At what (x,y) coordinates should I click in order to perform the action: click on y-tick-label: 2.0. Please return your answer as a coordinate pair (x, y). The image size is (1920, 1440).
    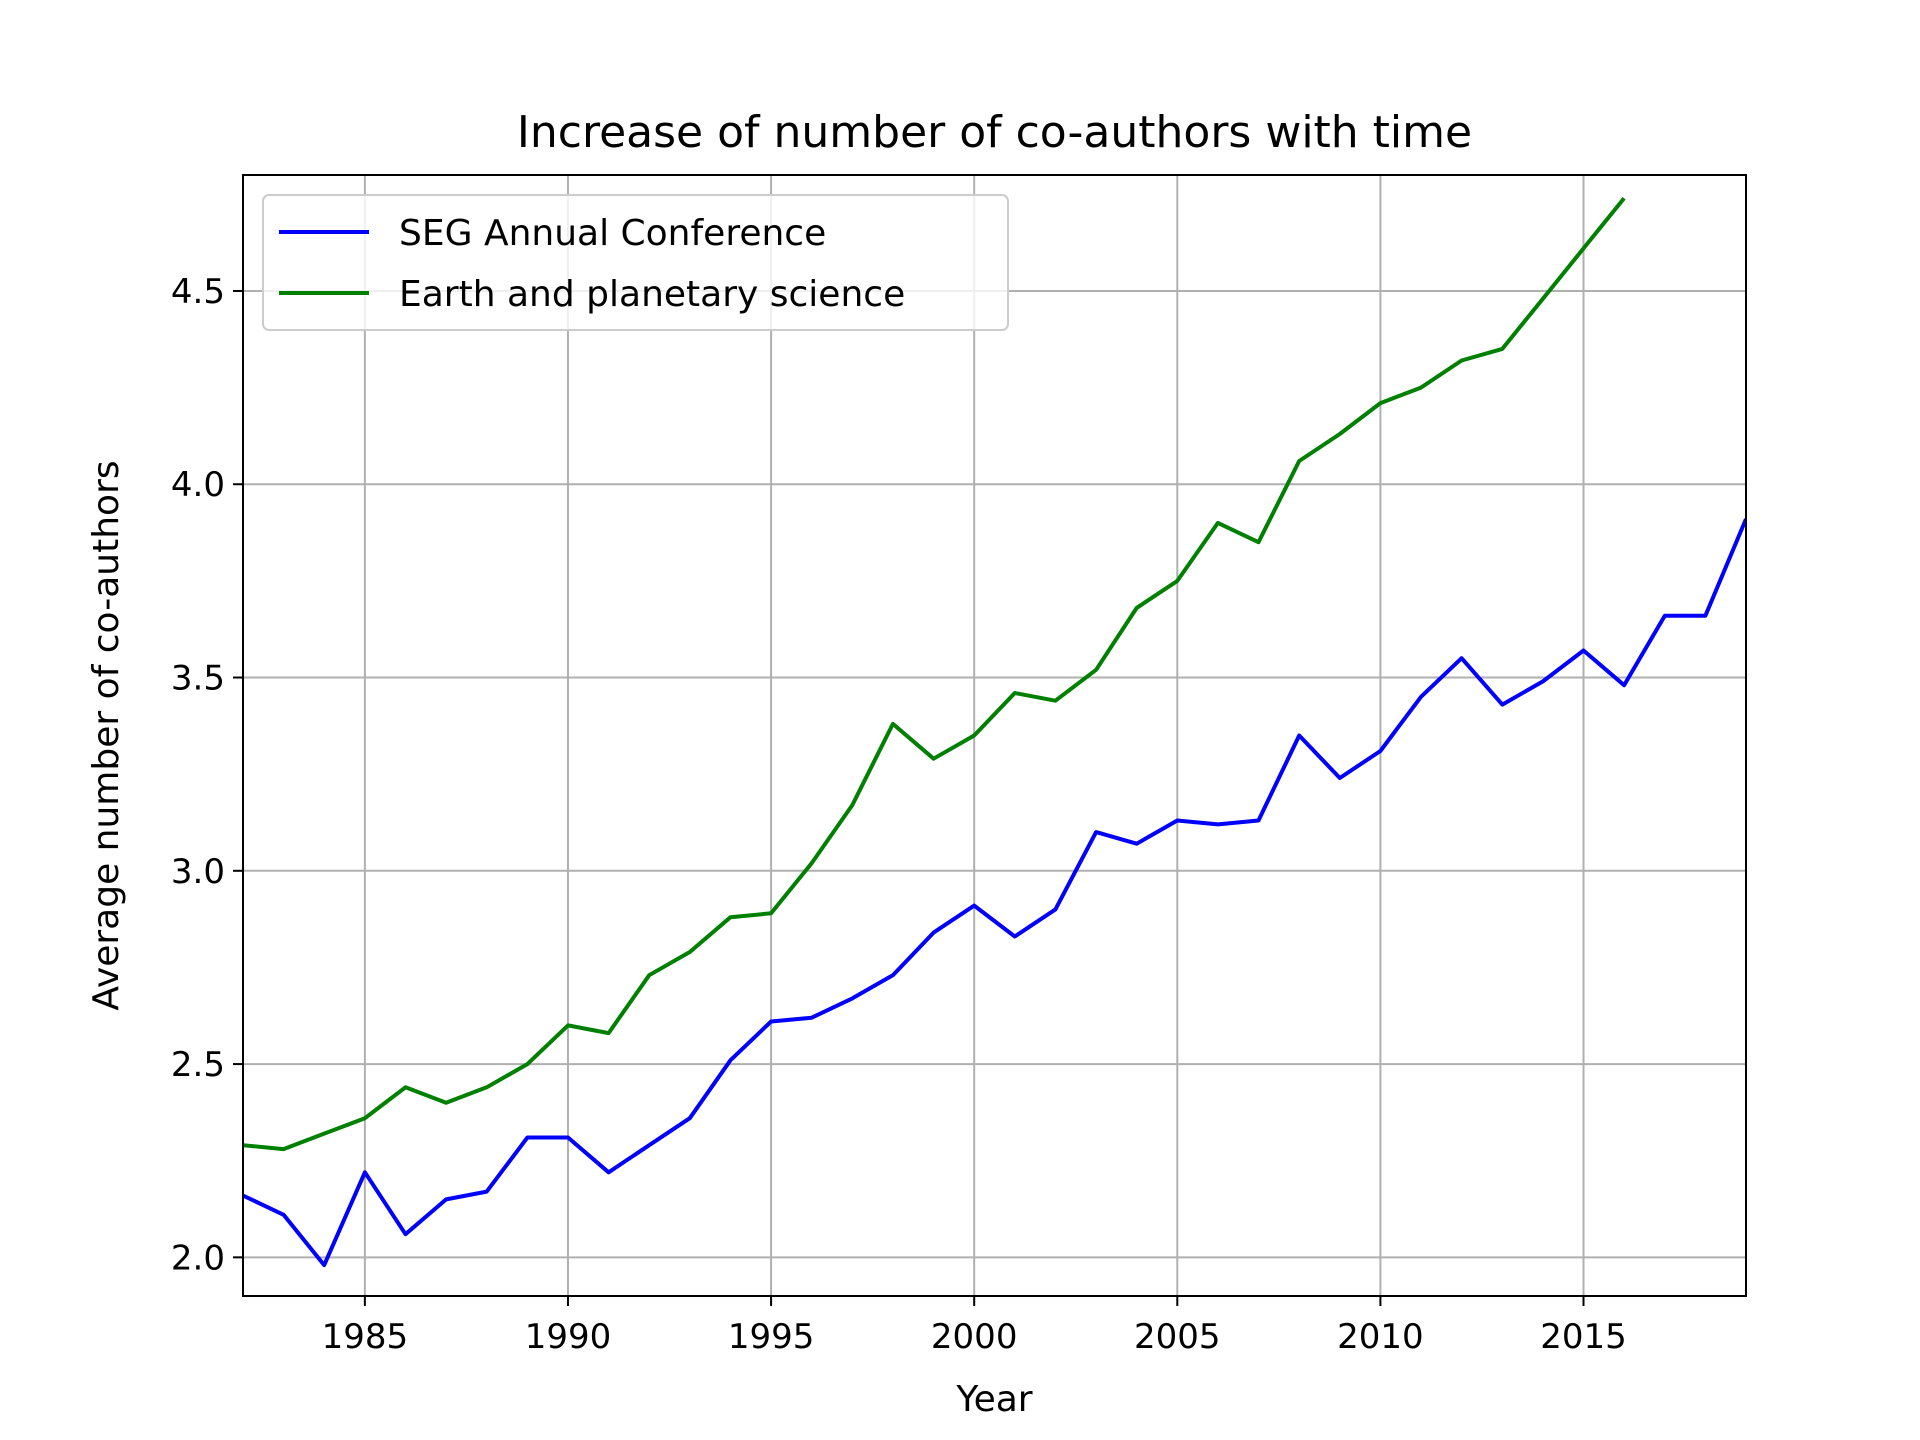
    Looking at the image, I should click on (198, 1258).